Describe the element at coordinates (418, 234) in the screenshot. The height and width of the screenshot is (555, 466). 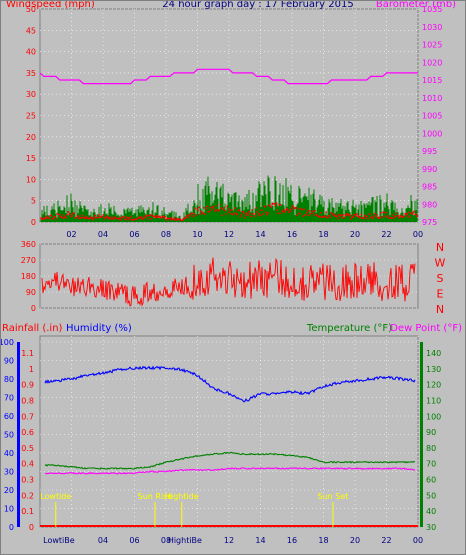
I see `top-x-tick-label: 00` at that location.